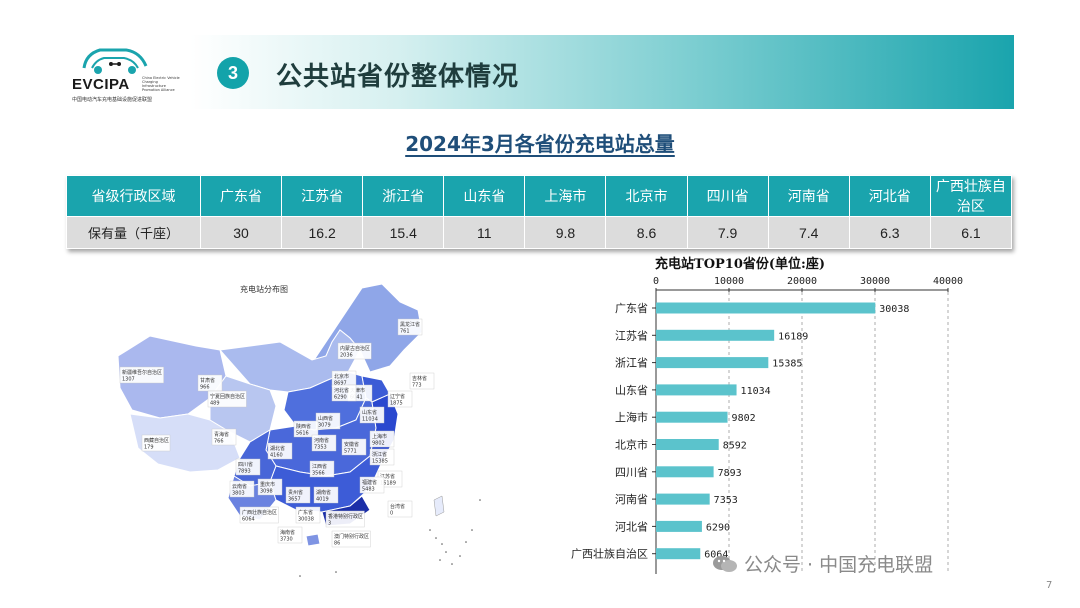 The image size is (1080, 608). What do you see at coordinates (264, 289) in the screenshot?
I see `map-title: 充电站分布图` at bounding box center [264, 289].